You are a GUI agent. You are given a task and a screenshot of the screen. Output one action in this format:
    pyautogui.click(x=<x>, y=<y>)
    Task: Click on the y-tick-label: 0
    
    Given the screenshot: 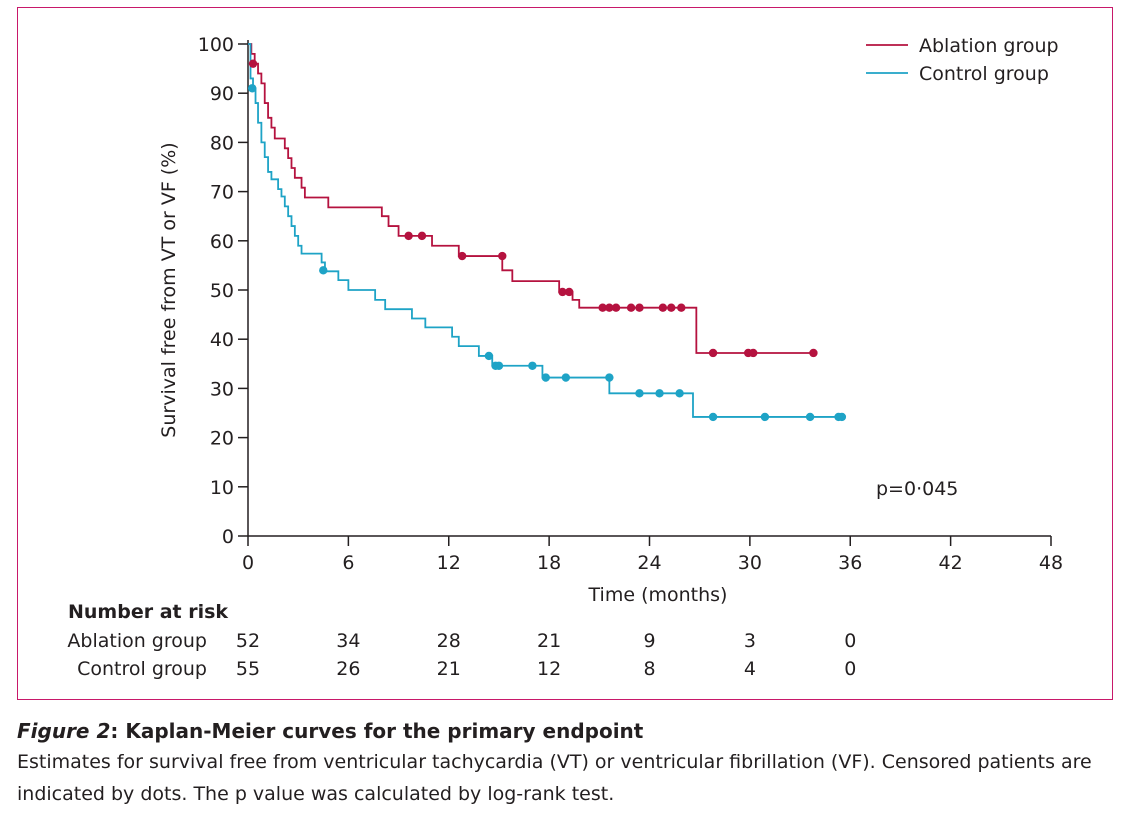 What is the action you would take?
    pyautogui.click(x=228, y=537)
    